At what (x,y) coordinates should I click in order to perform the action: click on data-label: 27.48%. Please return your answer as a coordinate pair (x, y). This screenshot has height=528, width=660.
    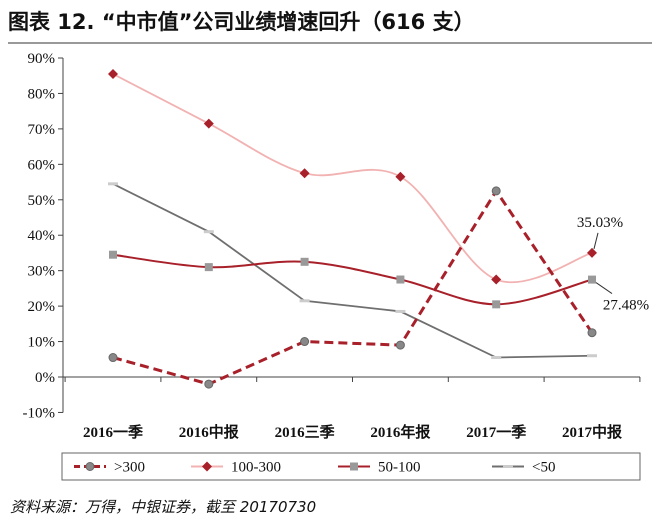
    Looking at the image, I should click on (626, 306).